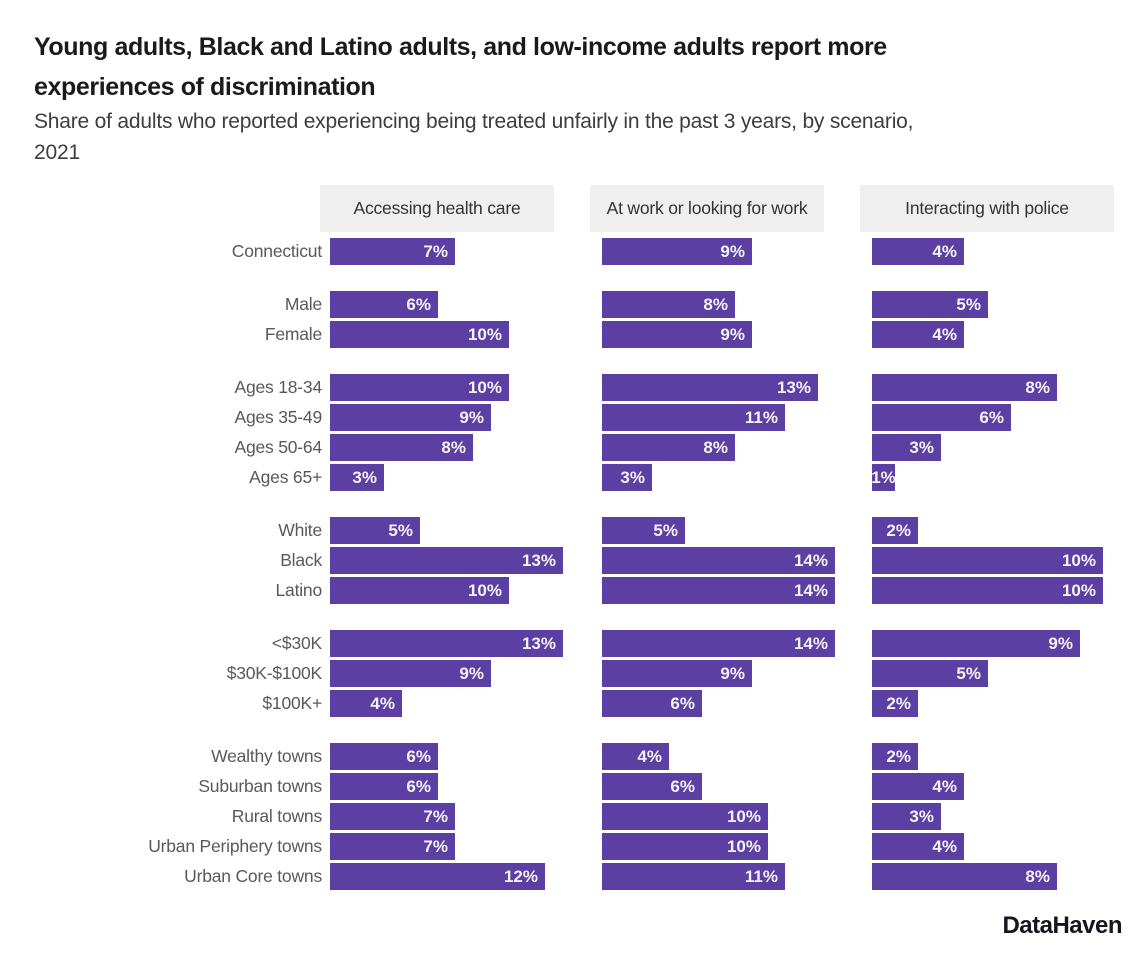 The image size is (1147, 960). Describe the element at coordinates (898, 703) in the screenshot. I see `bar-value-label: 2%` at that location.